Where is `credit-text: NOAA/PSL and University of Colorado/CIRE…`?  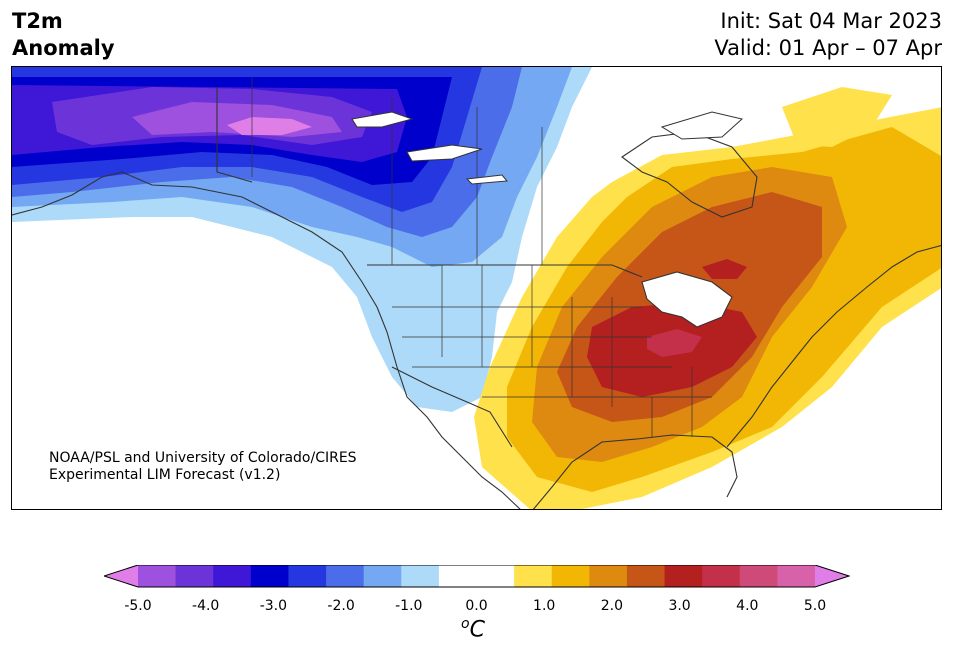
credit-text: NOAA/PSL and University of Colorado/CIRE… is located at coordinates (203, 467).